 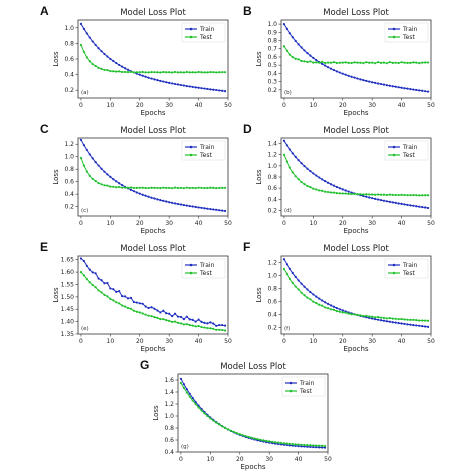 I want to click on x-tick-label: 0, so click(x=284, y=223).